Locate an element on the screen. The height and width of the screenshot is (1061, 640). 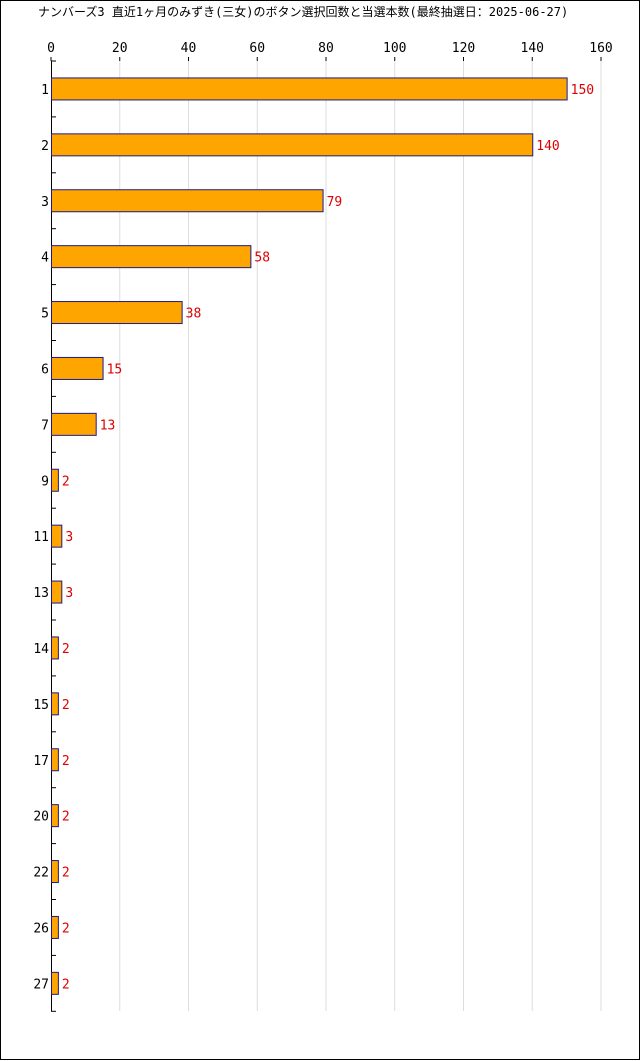
category-label-5: 5 is located at coordinates (45, 314).